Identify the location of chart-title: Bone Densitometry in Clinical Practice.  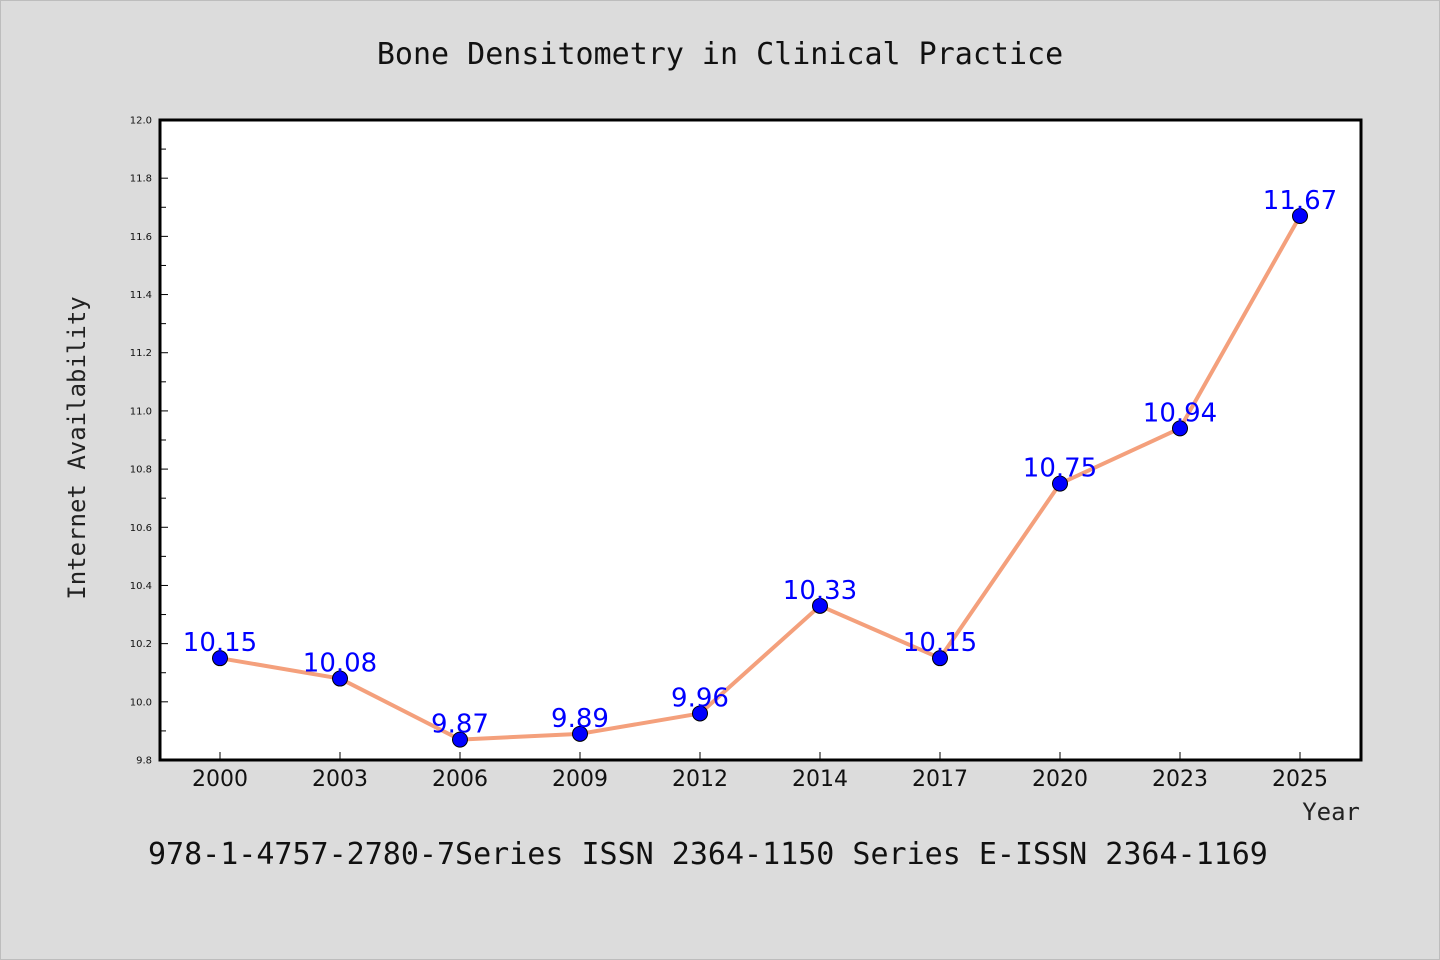
(720, 54).